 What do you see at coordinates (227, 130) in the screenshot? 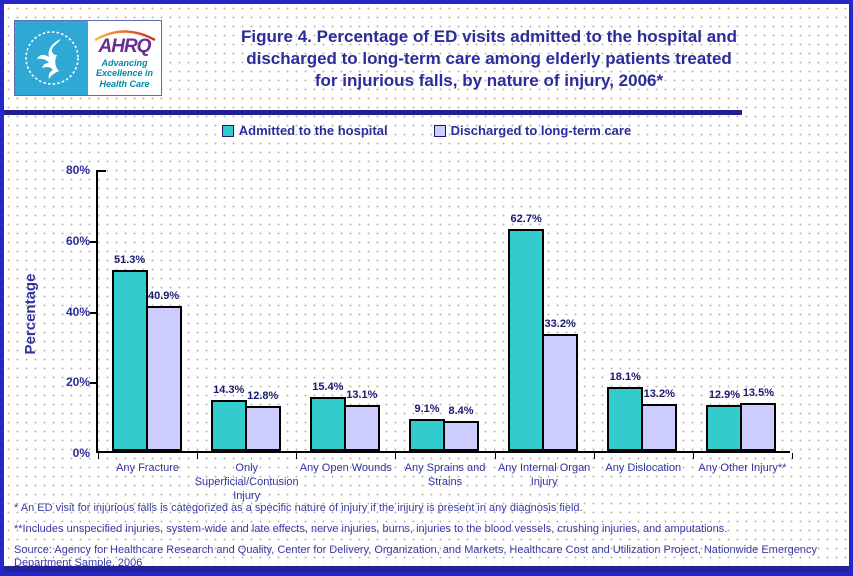
I see `legend-swatch-admitted` at bounding box center [227, 130].